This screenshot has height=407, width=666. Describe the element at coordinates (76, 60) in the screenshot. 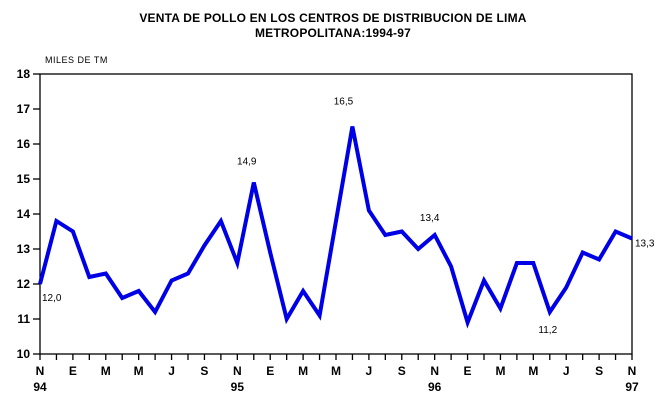

I see `y-axis-title: MILES DE TM` at that location.